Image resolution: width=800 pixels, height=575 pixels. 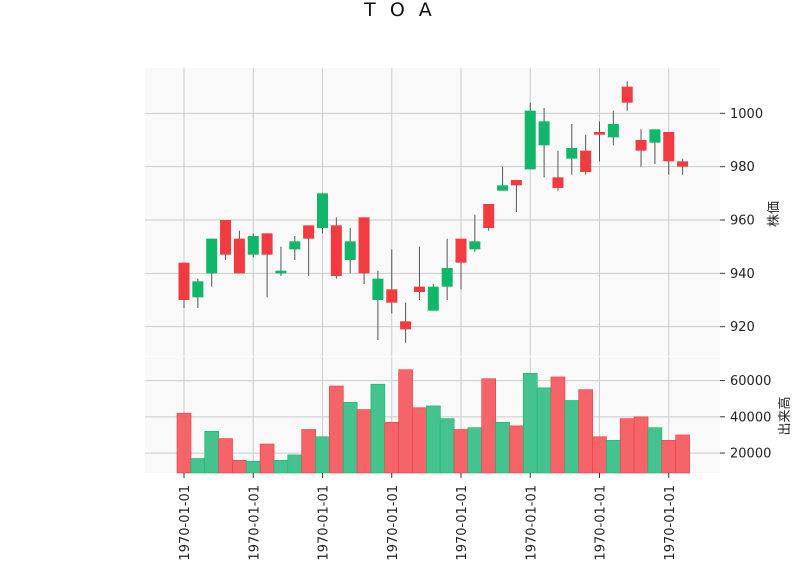 What do you see at coordinates (750, 417) in the screenshot?
I see `volume-tick-label: 40000` at bounding box center [750, 417].